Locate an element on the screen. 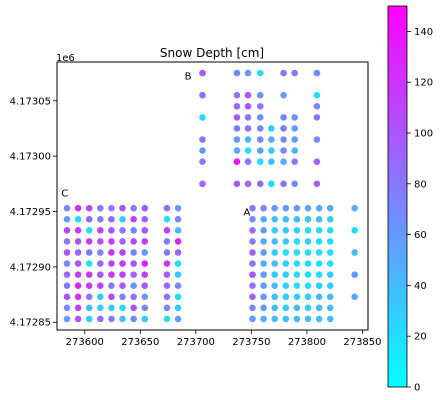  y-offset-text: 1e6 is located at coordinates (65, 58).